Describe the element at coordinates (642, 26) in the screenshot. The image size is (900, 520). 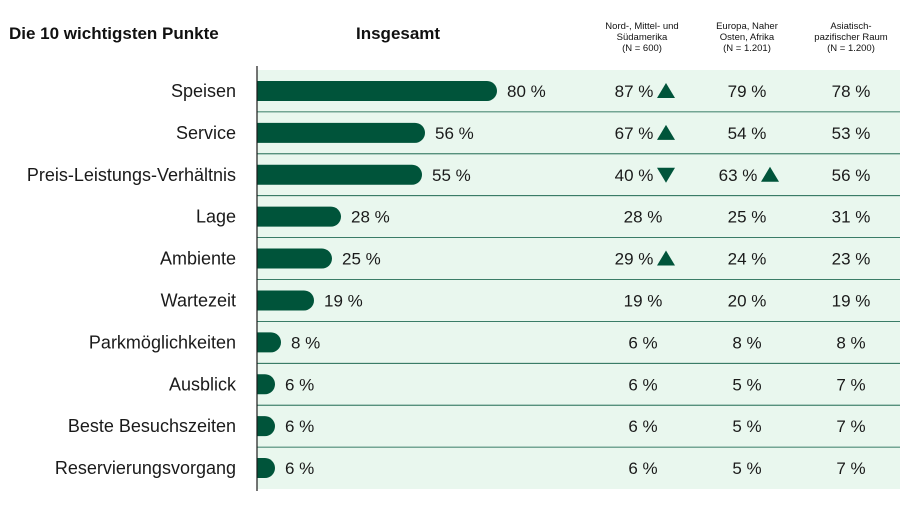
I see `region-header-line: Nord-, Mittel- und` at that location.